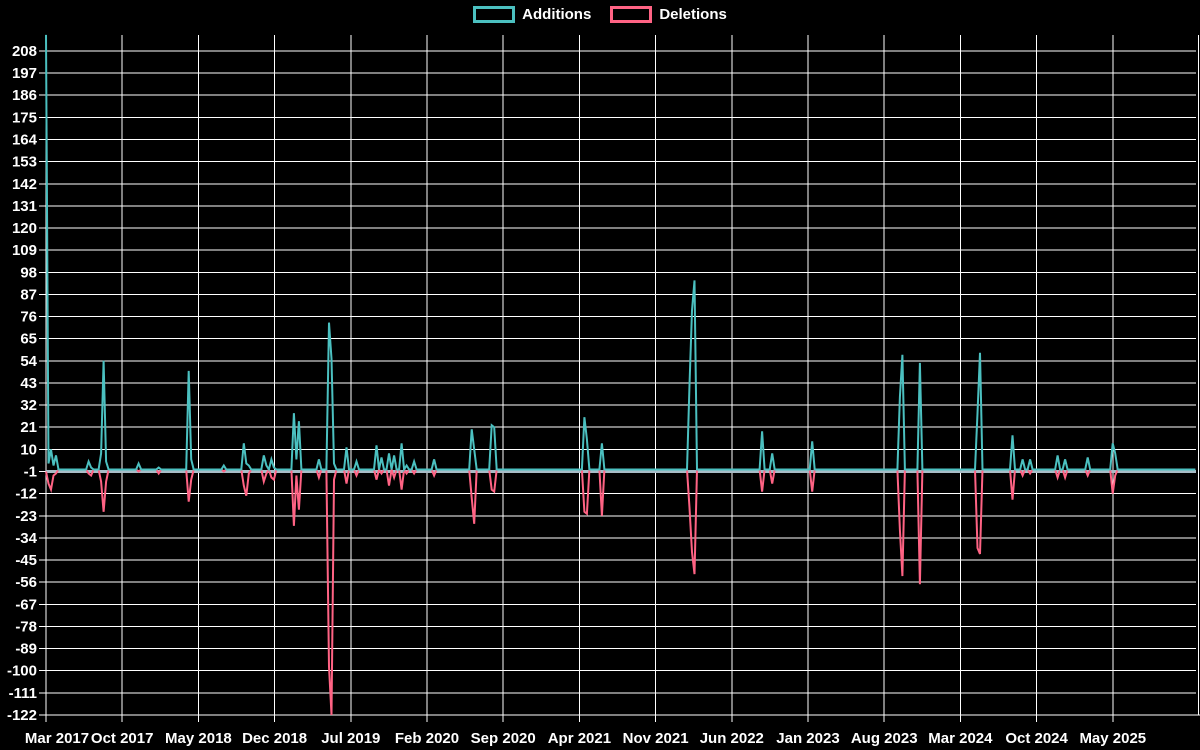 This screenshot has height=750, width=1200. I want to click on y-tick-label: 43, so click(28, 383).